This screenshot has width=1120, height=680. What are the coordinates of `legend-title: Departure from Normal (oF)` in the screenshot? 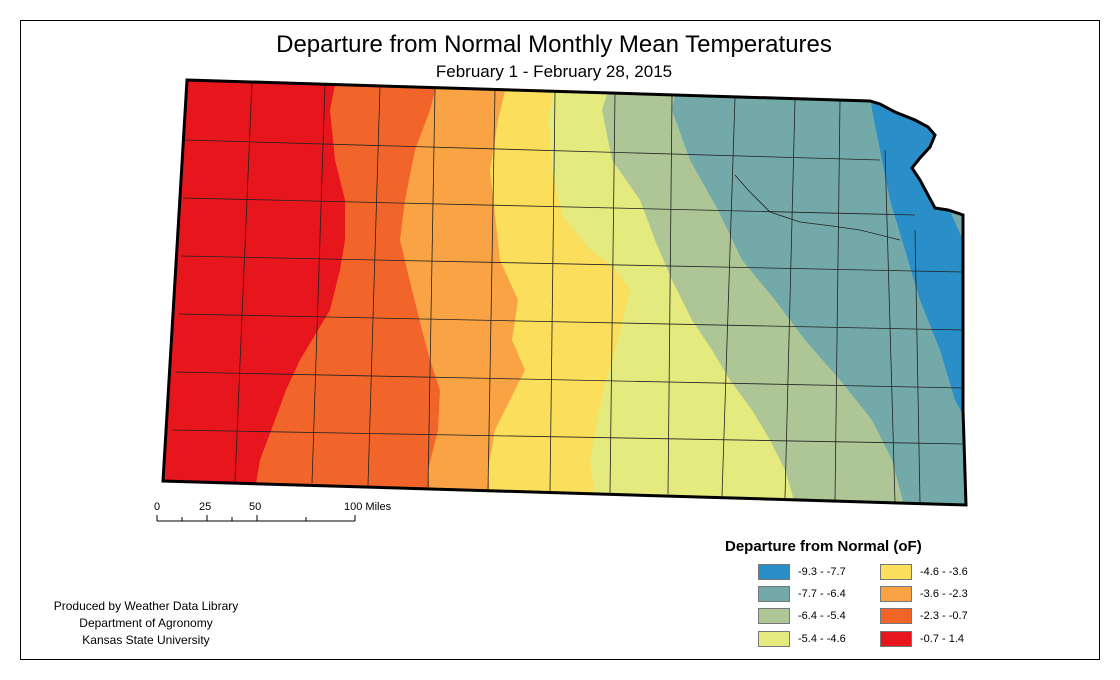 It's located at (823, 546).